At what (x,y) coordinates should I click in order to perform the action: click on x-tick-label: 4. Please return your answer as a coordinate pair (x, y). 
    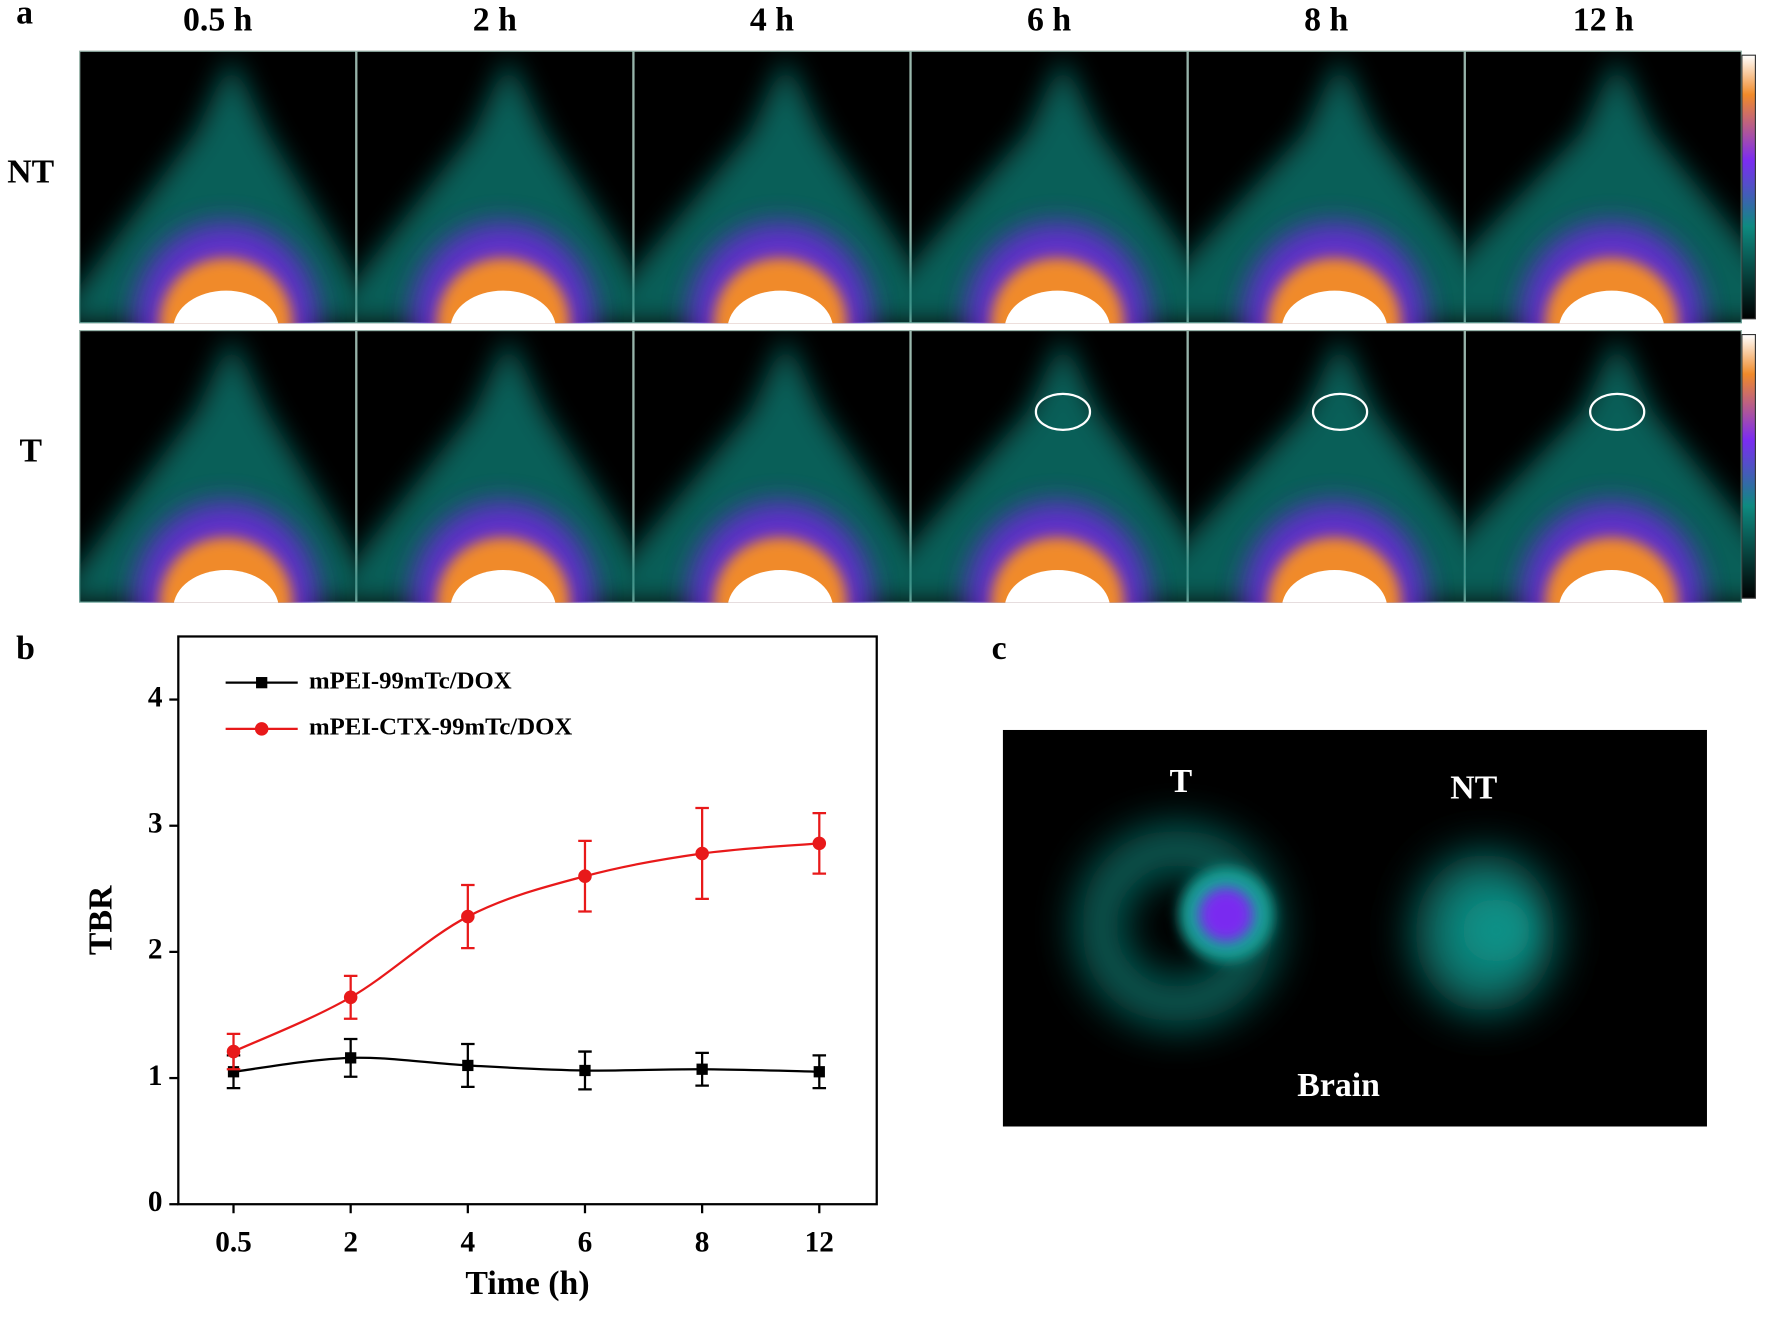
    Looking at the image, I should click on (468, 1242).